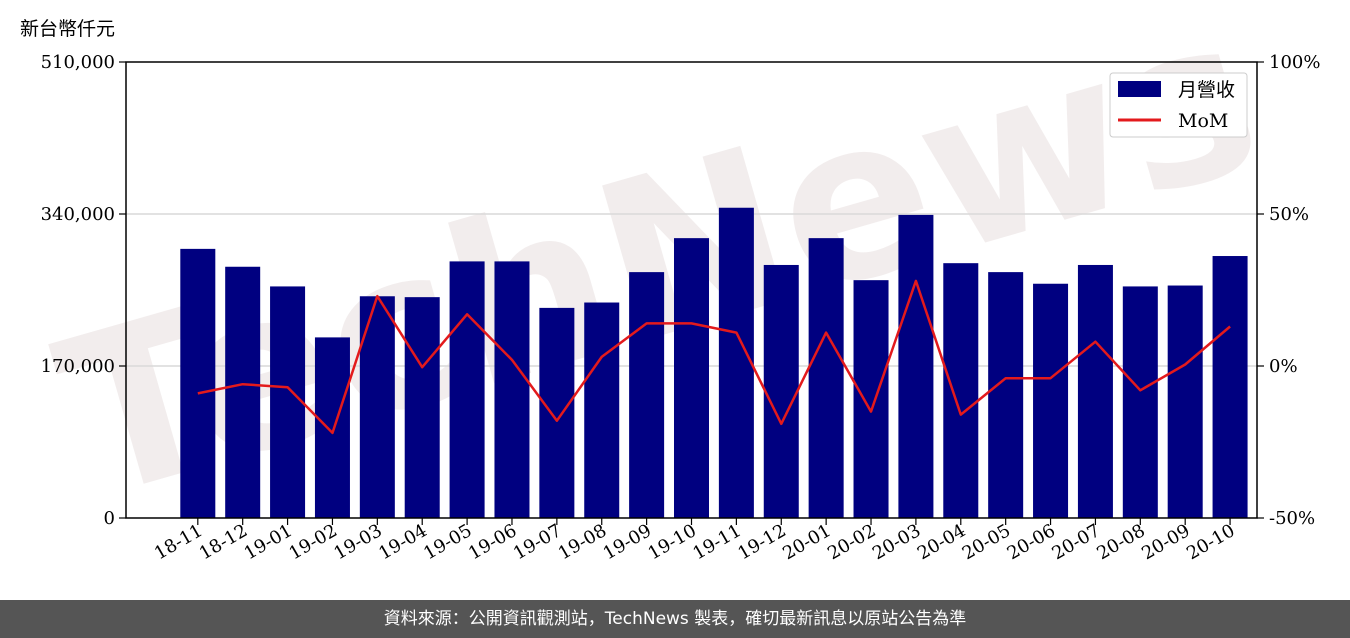  I want to click on right-tick-label: 50%, so click(1289, 214).